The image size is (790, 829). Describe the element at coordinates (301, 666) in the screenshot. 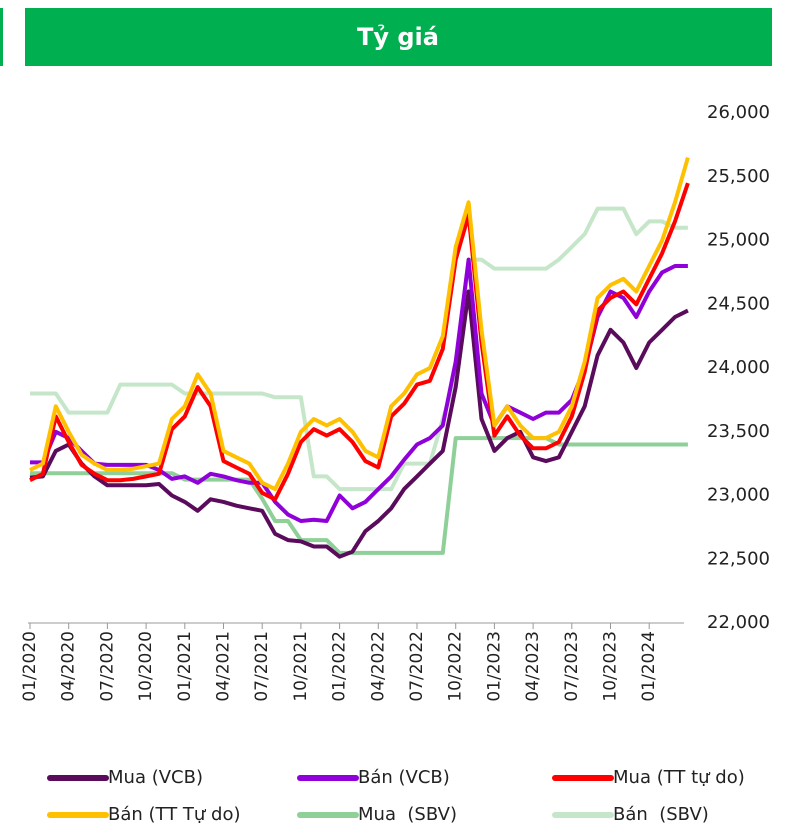

I see `x-tick-label: 10/2021` at that location.